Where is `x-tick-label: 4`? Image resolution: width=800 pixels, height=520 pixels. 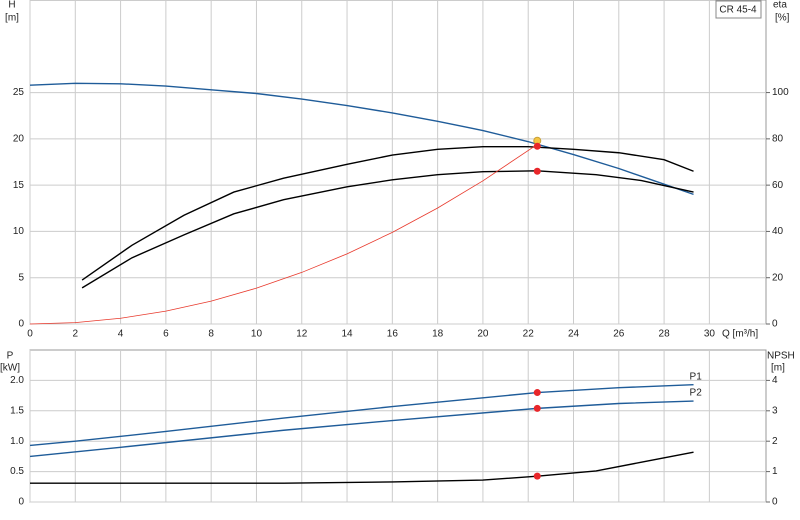 x-tick-label: 4 is located at coordinates (121, 334).